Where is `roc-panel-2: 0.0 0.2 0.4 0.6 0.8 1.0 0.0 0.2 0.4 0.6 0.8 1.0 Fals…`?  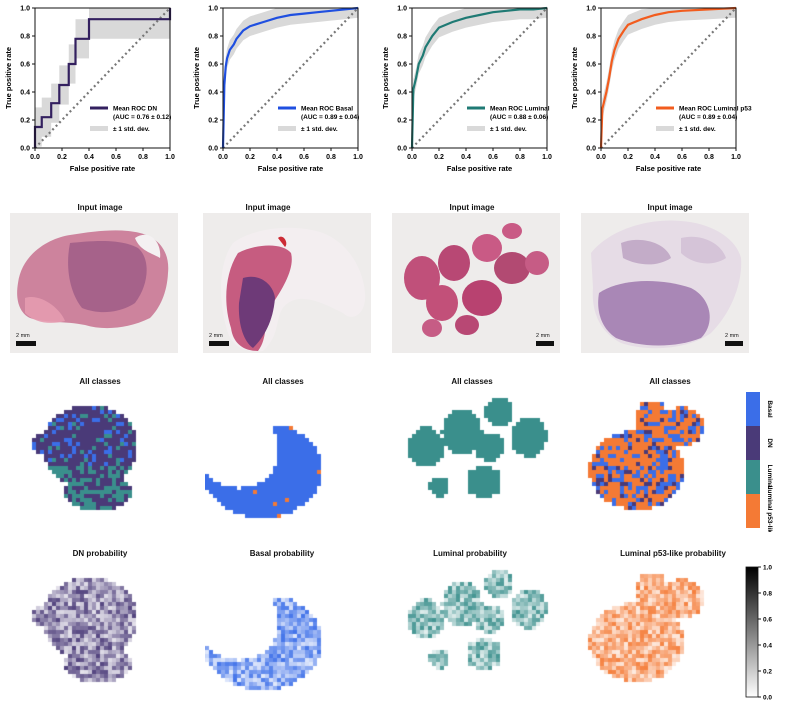
roc-panel-2: 0.0 0.2 0.4 0.6 0.8 1.0 0.0 0.2 0.4 0.6 0.8 1.0 Fals… is located at coordinates (277, 90).